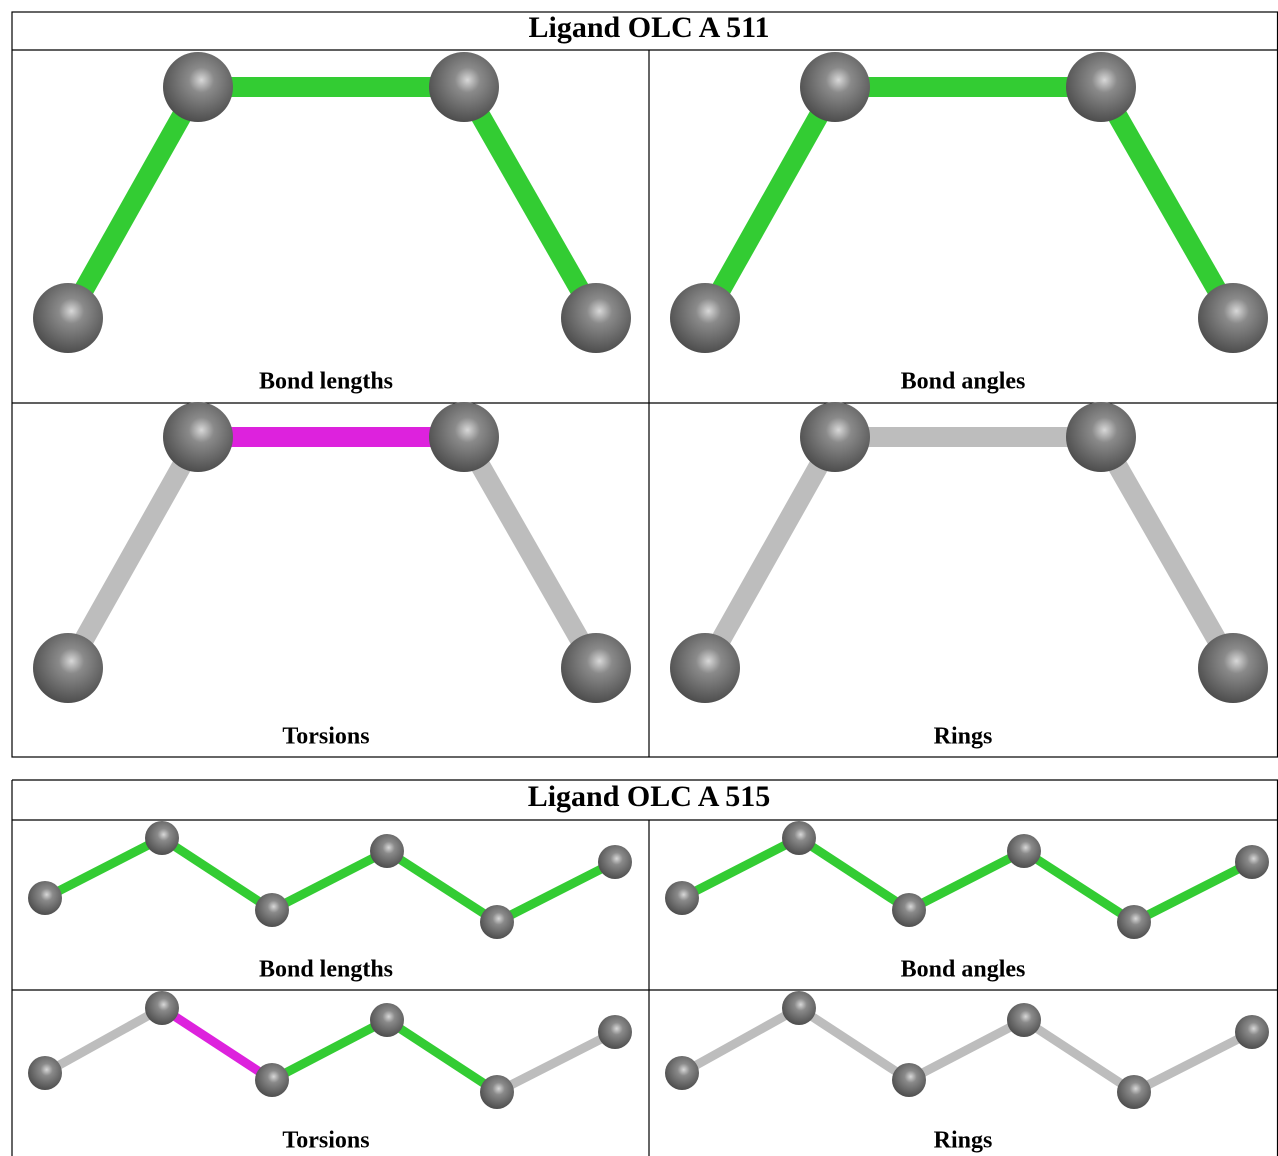 The image size is (1278, 1156). Describe the element at coordinates (649, 796) in the screenshot. I see `table-title: Ligand OLC A 515` at that location.